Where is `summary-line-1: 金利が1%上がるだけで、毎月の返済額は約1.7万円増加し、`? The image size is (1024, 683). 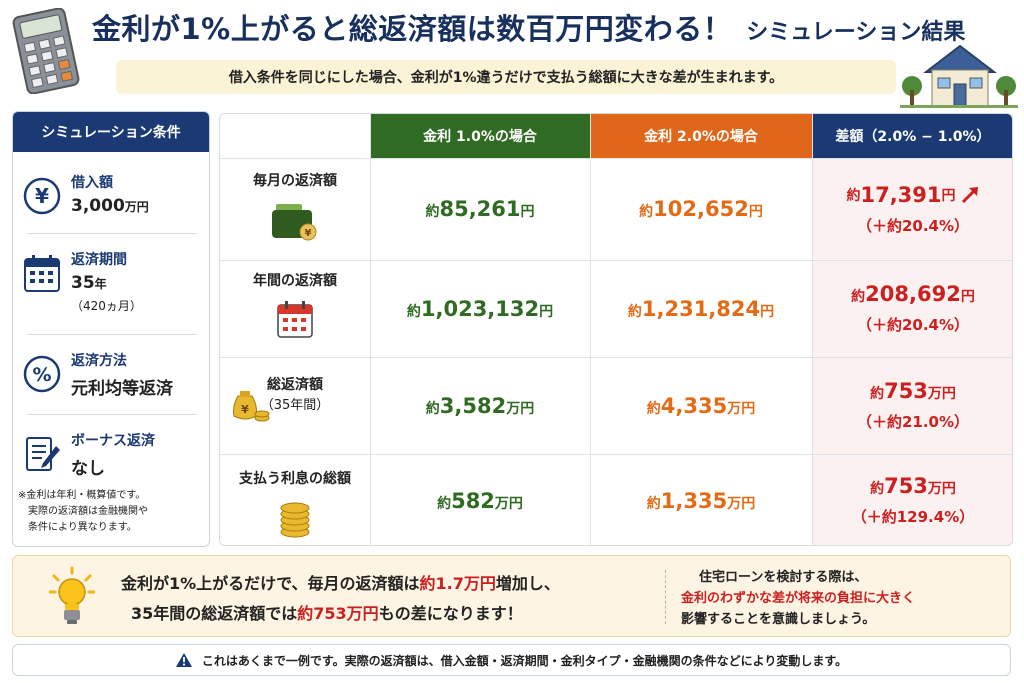 summary-line-1: 金利が1%上がるだけで、毎月の返済額は約1.7万円増加し、 is located at coordinates (340, 583).